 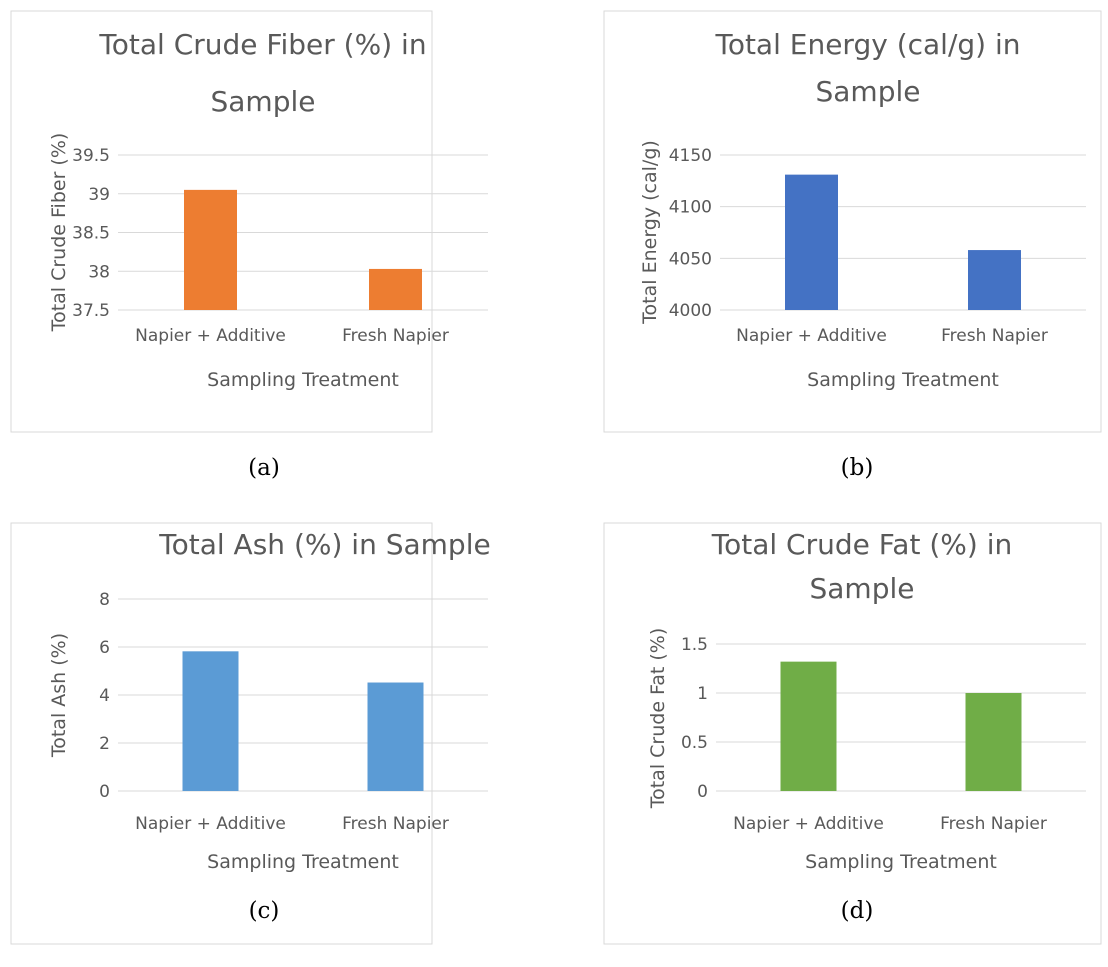 I want to click on chart-title: Total Ash (%) in Sample, so click(x=324, y=544).